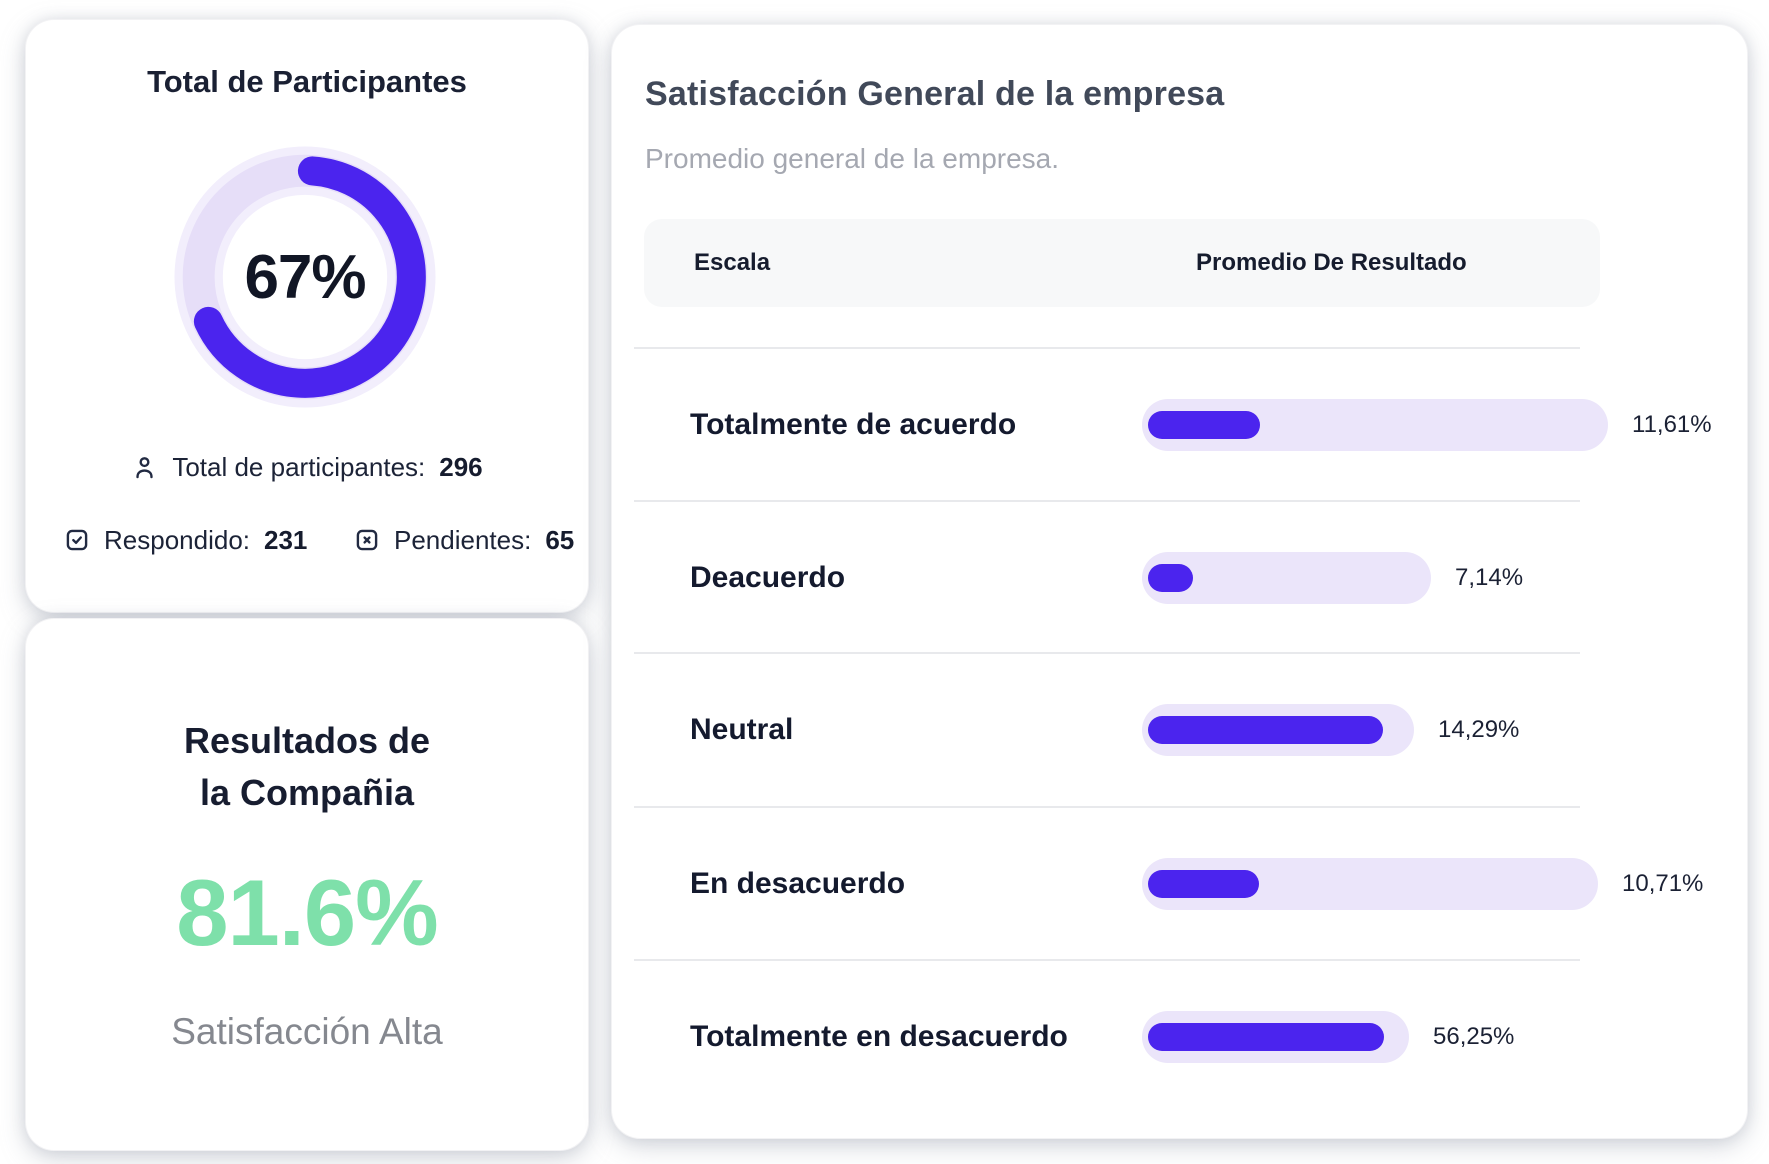 This screenshot has width=1769, height=1164. What do you see at coordinates (732, 262) in the screenshot?
I see `column-header-escala: Escala` at bounding box center [732, 262].